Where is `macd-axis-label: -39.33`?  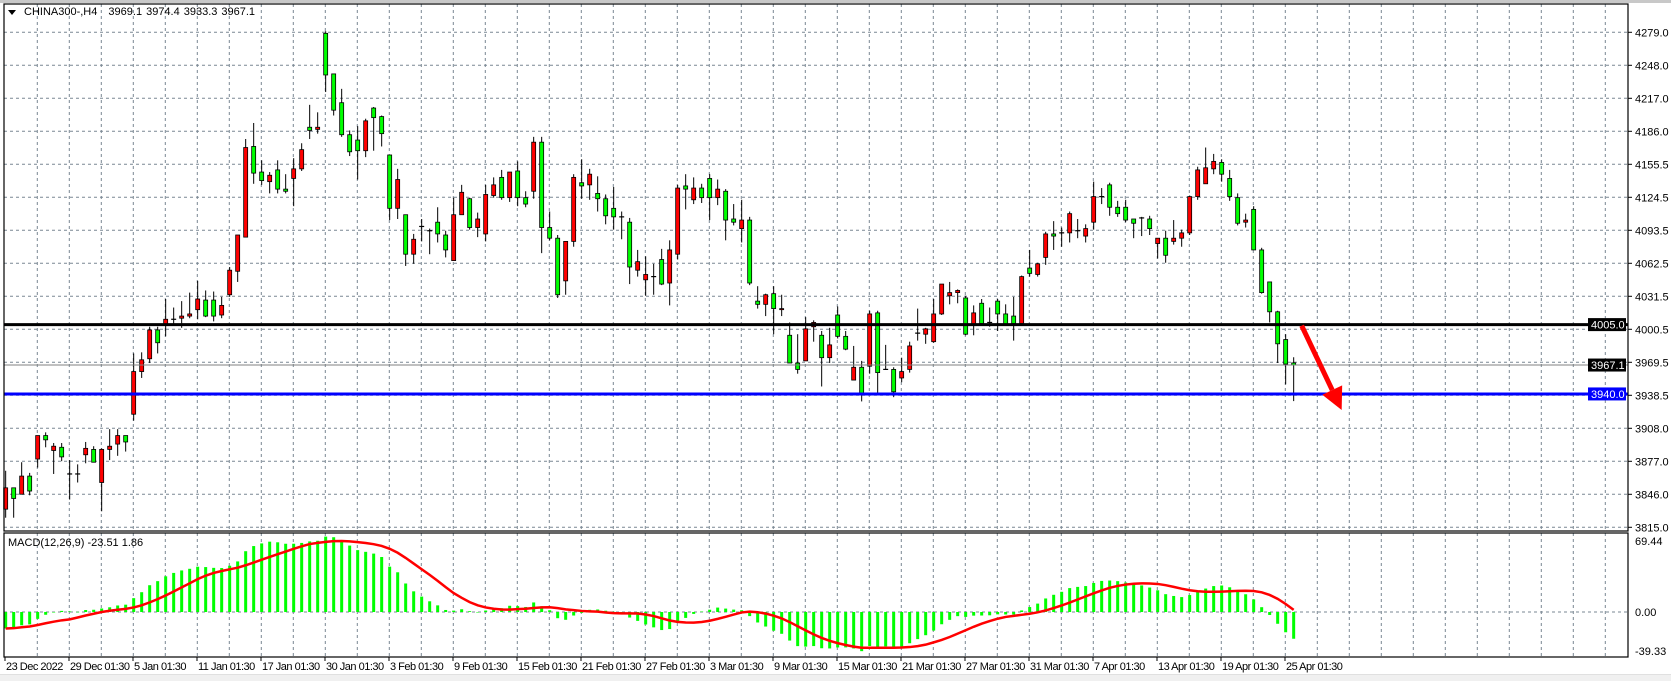 macd-axis-label: -39.33 is located at coordinates (1650, 652).